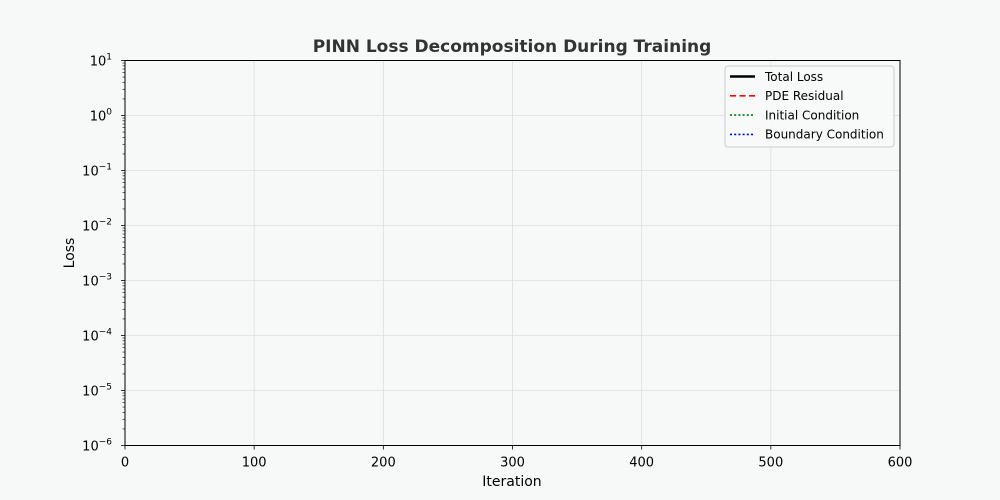  What do you see at coordinates (793, 77) in the screenshot?
I see `legend-label: Total Loss` at bounding box center [793, 77].